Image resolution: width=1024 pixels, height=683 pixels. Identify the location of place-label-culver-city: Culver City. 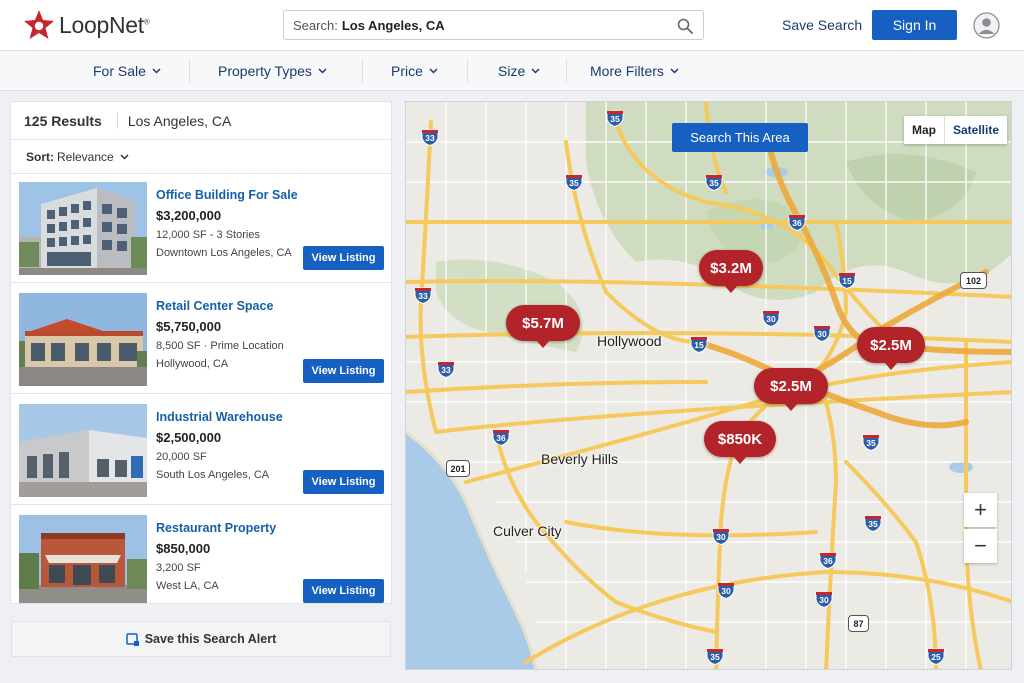
(527, 531).